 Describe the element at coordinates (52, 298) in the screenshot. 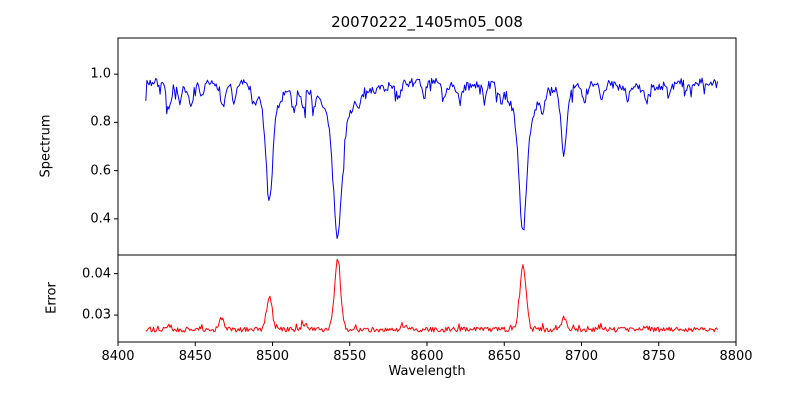

I see `y-axis-label-error: Error` at that location.